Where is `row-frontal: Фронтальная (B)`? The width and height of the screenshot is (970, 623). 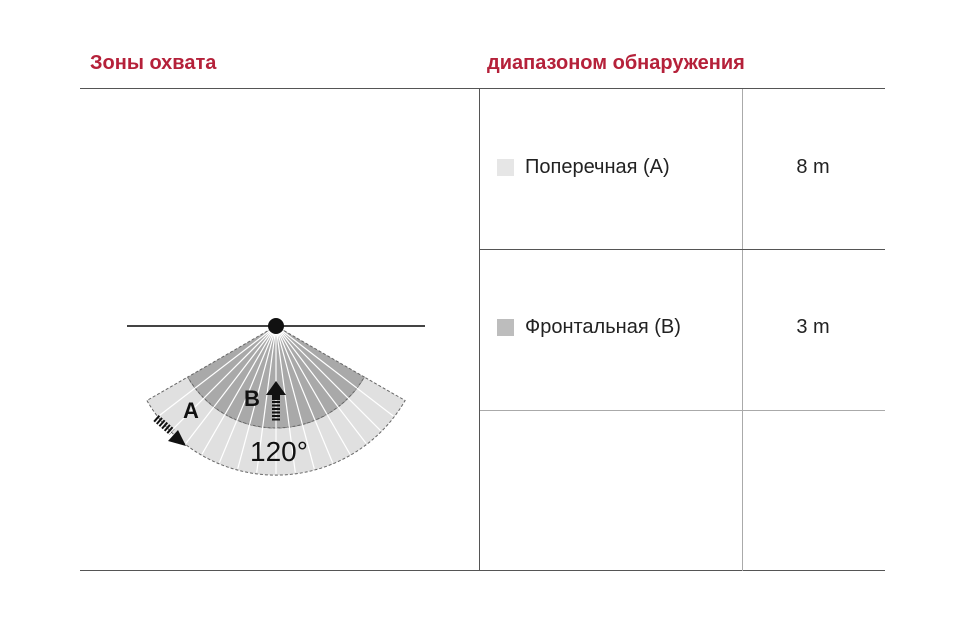 row-frontal: Фронтальная (B) is located at coordinates (589, 327).